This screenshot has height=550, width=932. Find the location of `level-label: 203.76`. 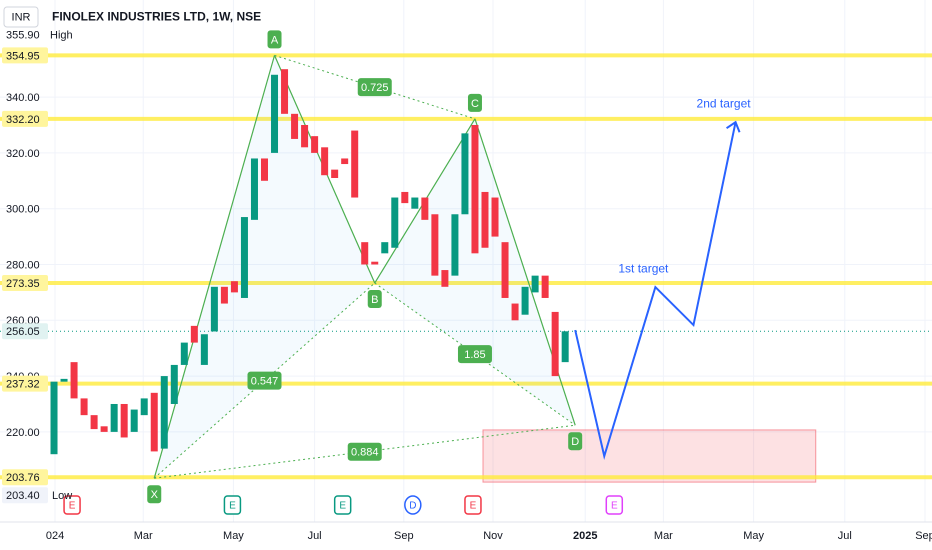

level-label: 203.76 is located at coordinates (23, 478).